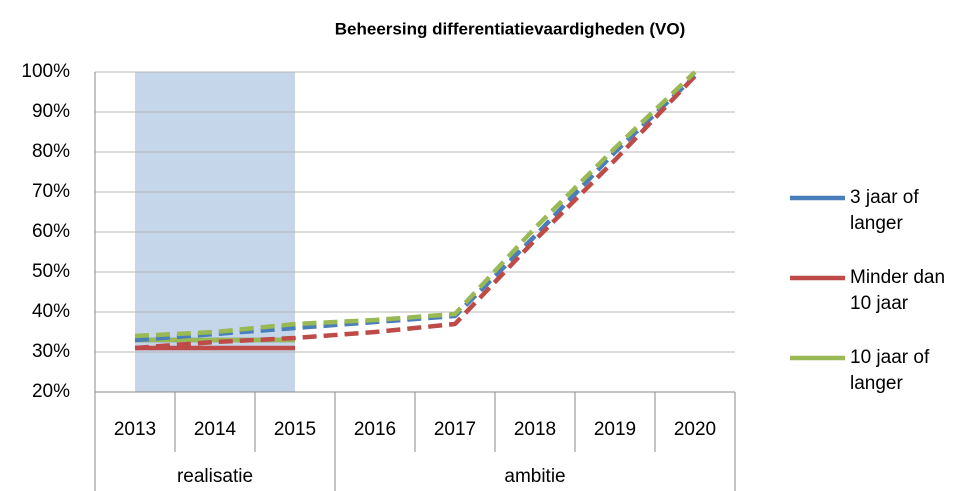 Image resolution: width=976 pixels, height=491 pixels. I want to click on y-tick-label: 50%, so click(51, 271).